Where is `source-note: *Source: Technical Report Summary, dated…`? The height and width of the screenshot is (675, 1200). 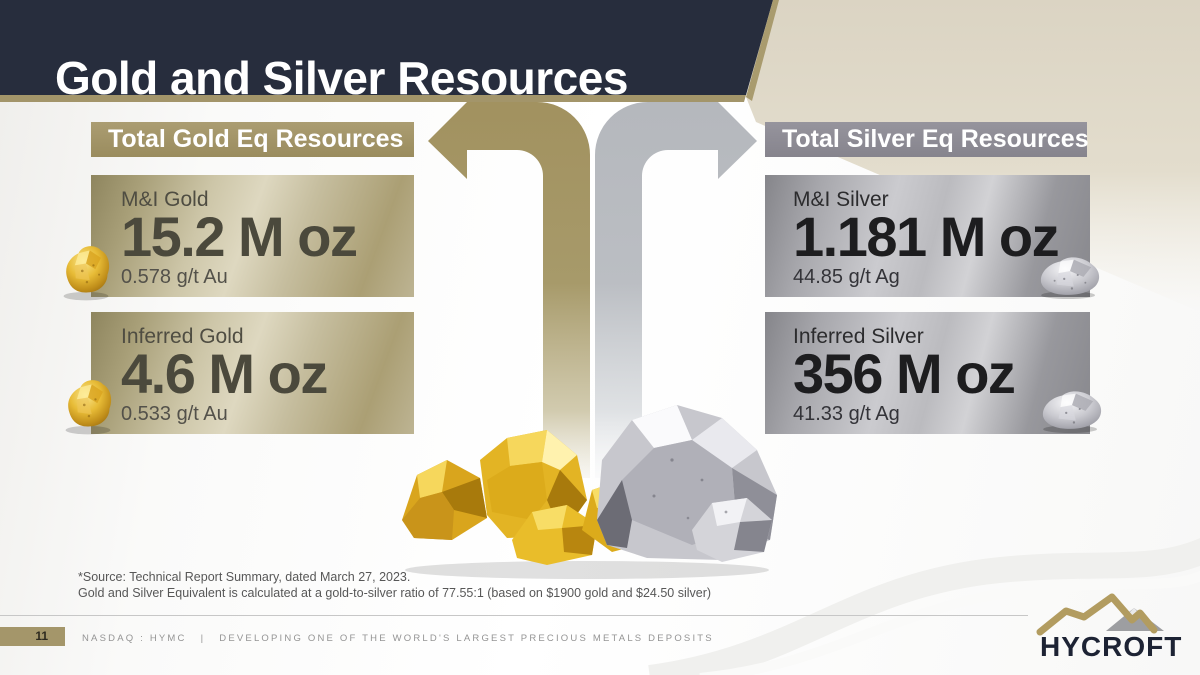 source-note: *Source: Technical Report Summary, dated… is located at coordinates (394, 585).